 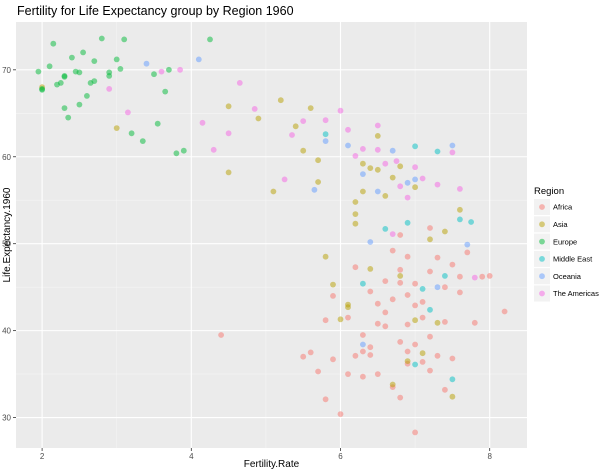 What do you see at coordinates (6, 70) in the screenshot?
I see `y-tick-label: 70` at bounding box center [6, 70].